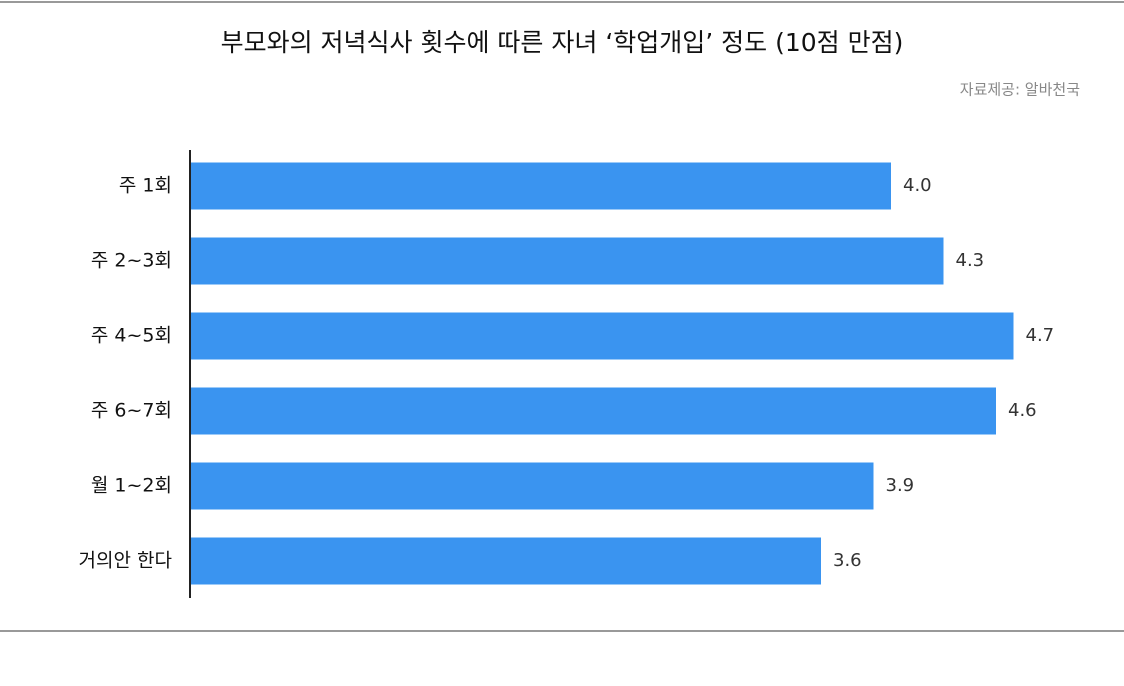 Image resolution: width=1124 pixels, height=686 pixels. Describe the element at coordinates (900, 485) in the screenshot. I see `value-label: 3.9` at that location.